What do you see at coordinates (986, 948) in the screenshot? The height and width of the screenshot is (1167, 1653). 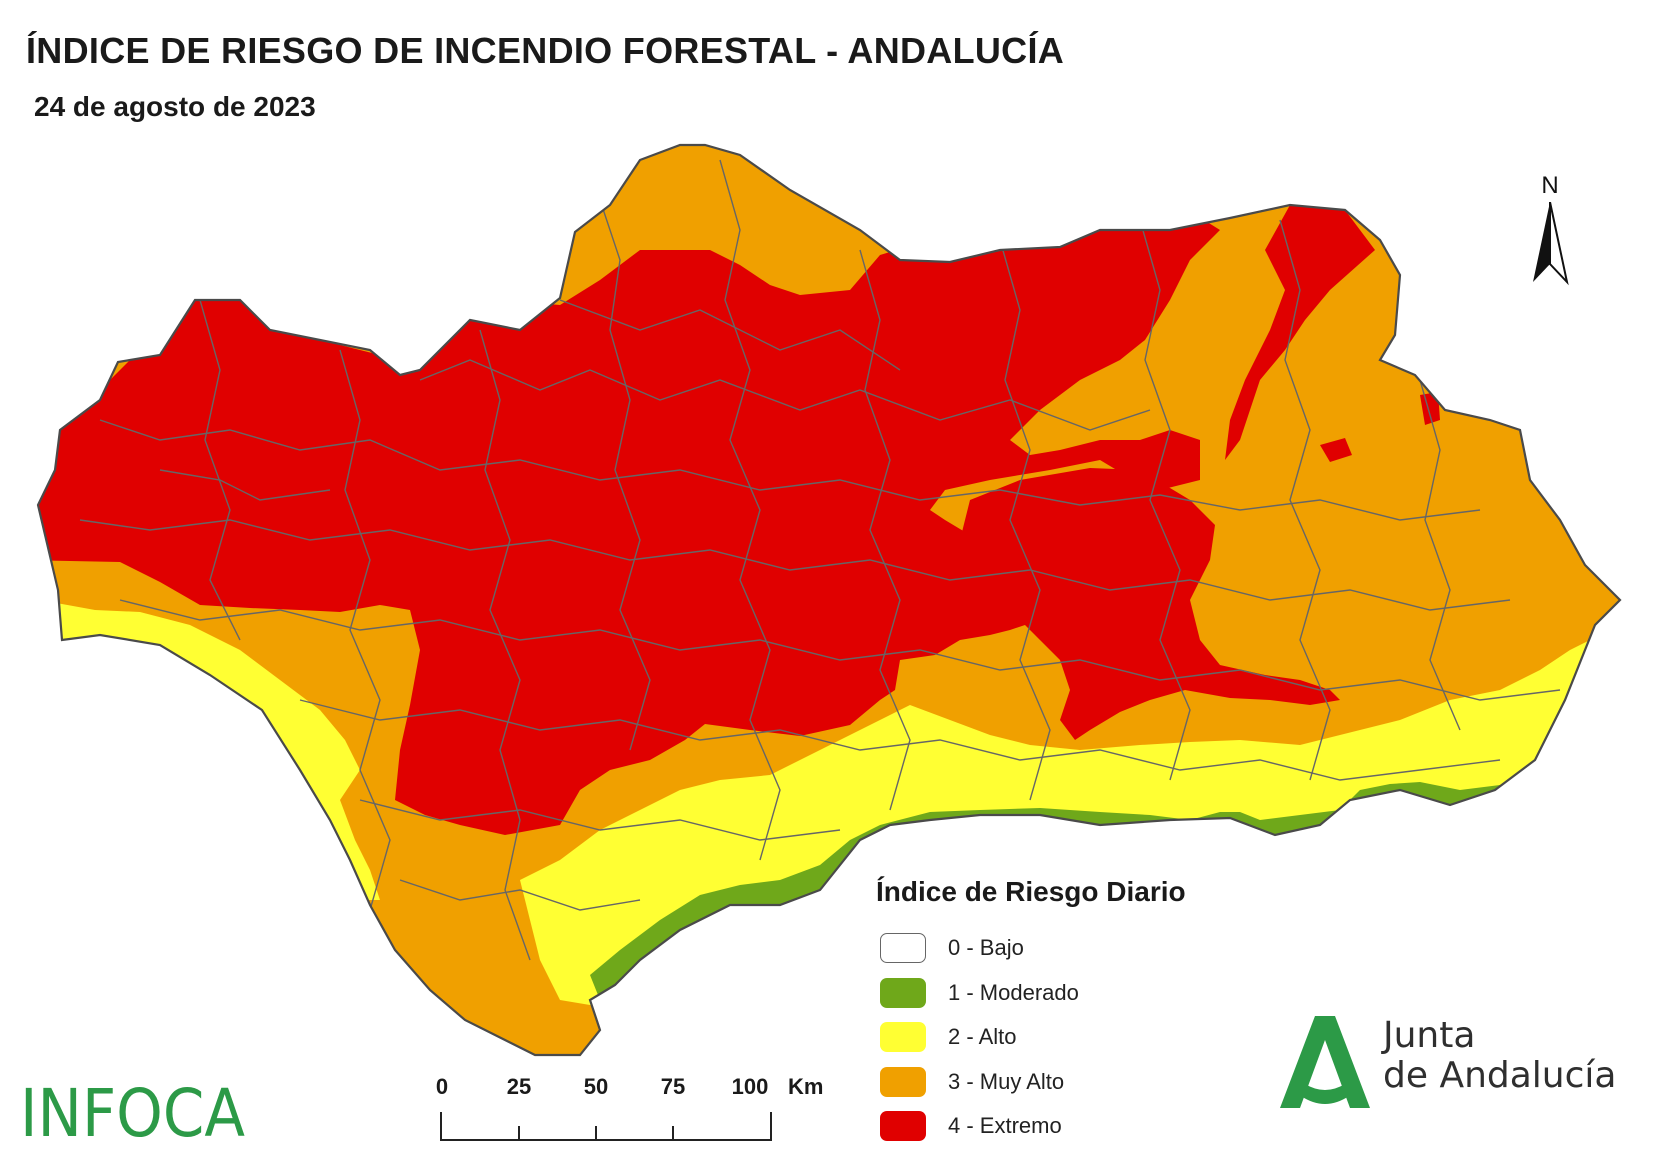 I see `legend-label: 0 - Bajo` at bounding box center [986, 948].